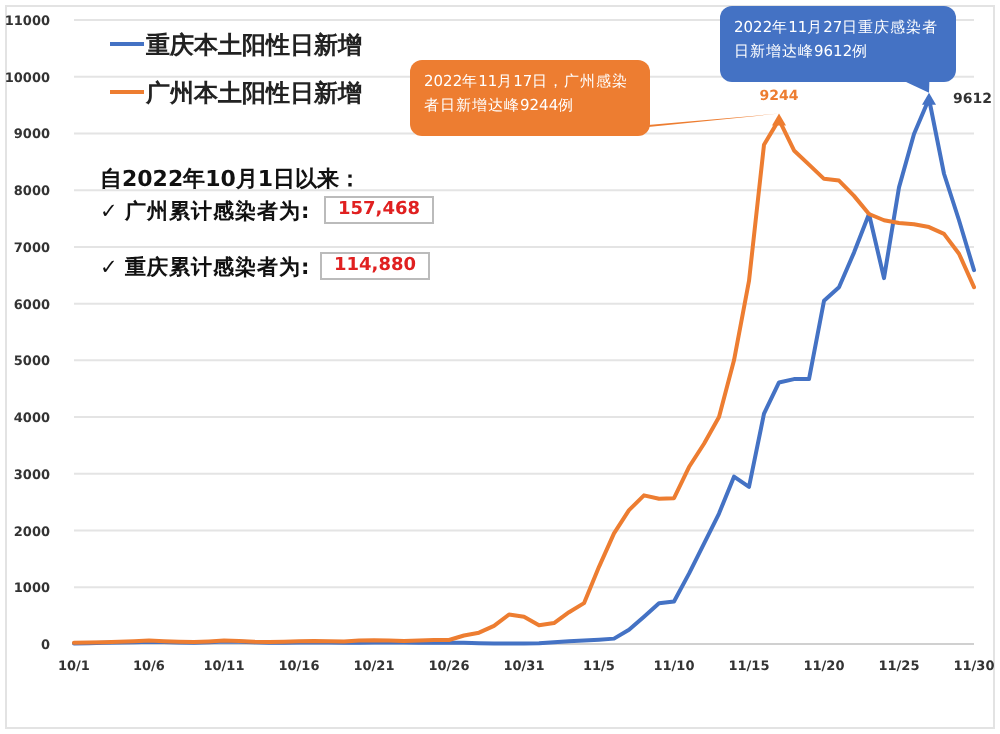 This screenshot has height=734, width=1000. What do you see at coordinates (253, 45) in the screenshot?
I see `legend-label: 重庆本土阳性日新增` at bounding box center [253, 45].